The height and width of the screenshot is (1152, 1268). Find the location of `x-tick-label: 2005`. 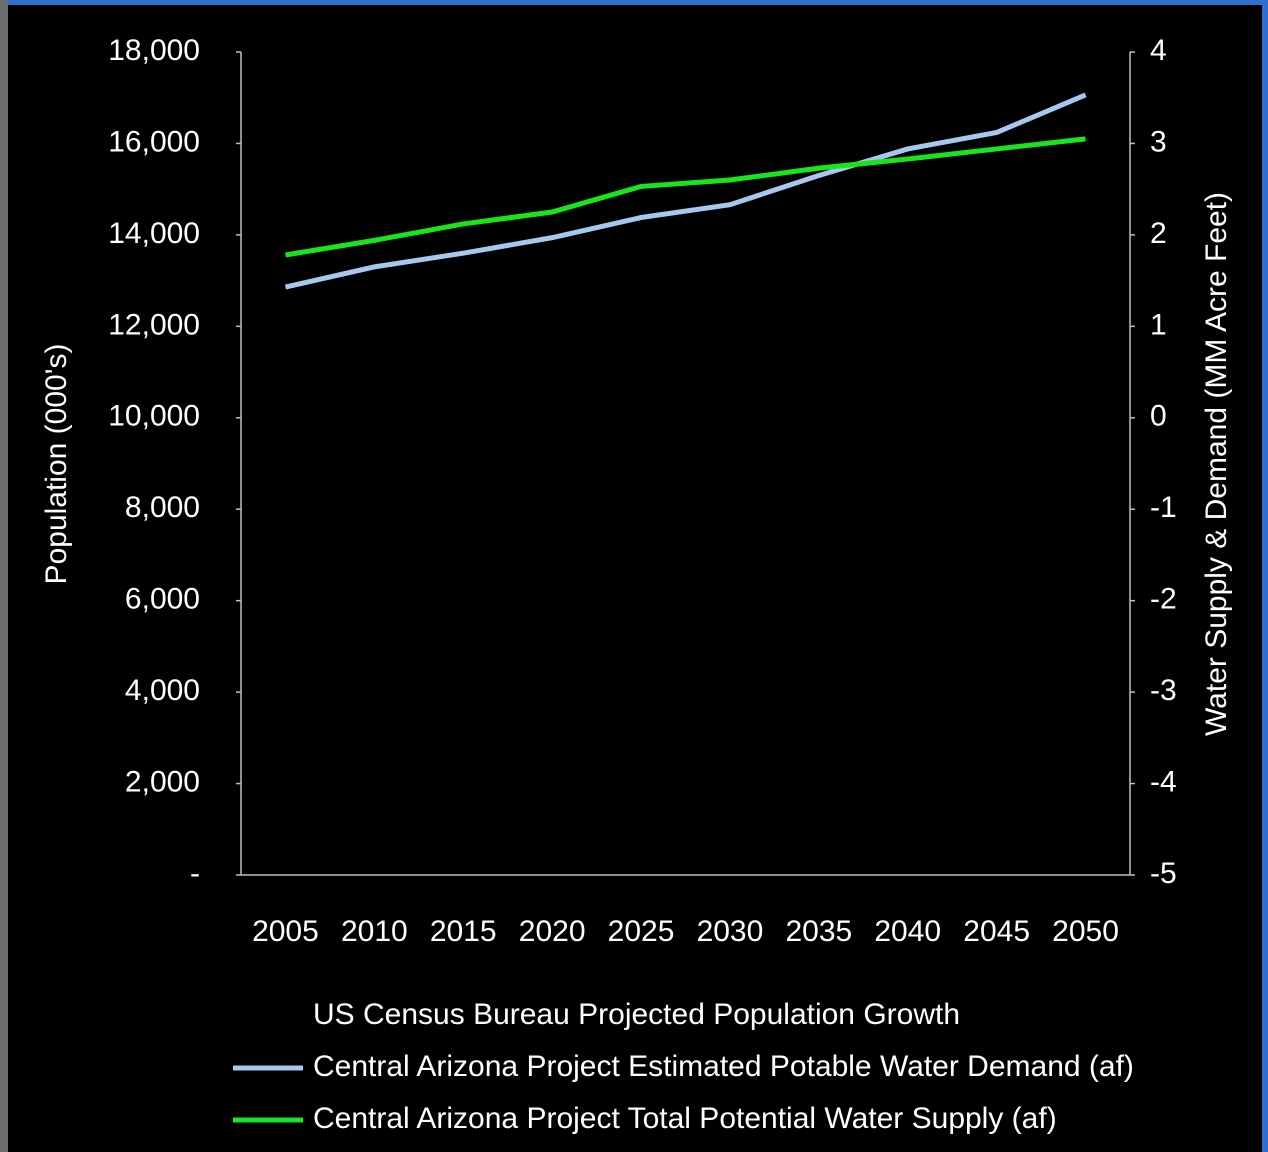

x-tick-label: 2005 is located at coordinates (285, 931).